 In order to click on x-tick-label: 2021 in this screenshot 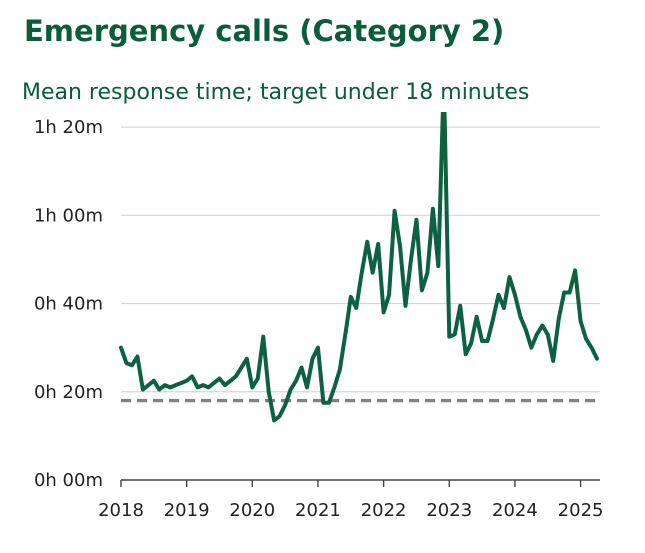, I will do `click(318, 510)`.